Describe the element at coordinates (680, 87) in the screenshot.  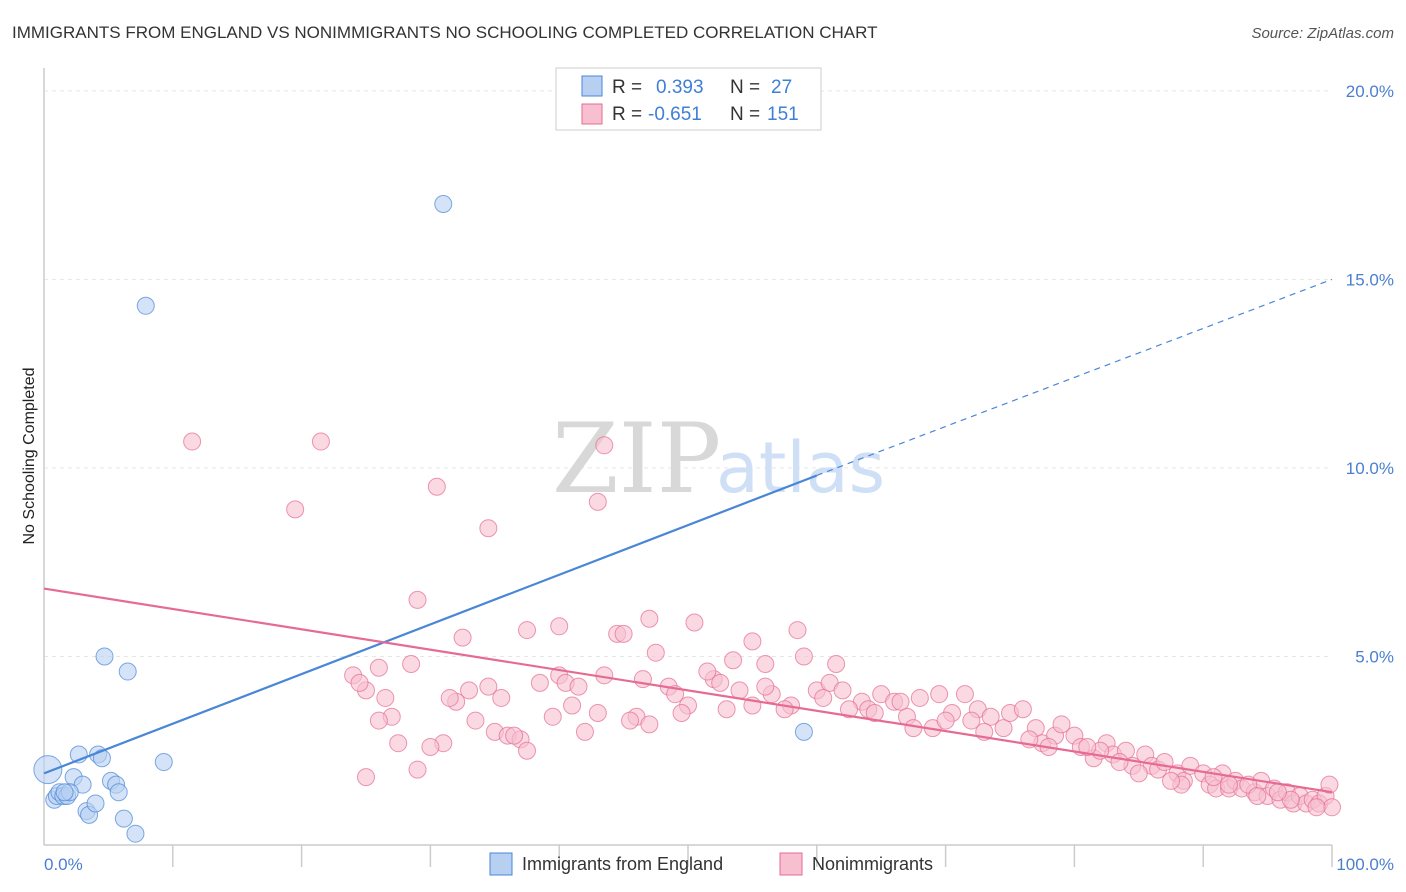
I see `legend-r-value-england: 0.393` at that location.